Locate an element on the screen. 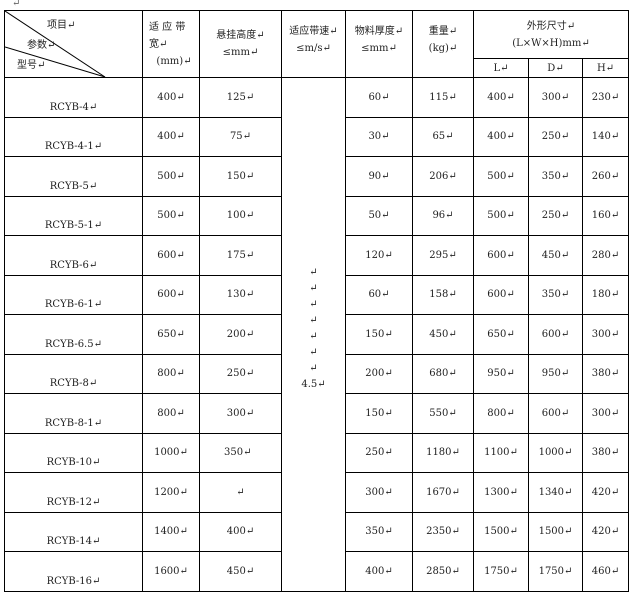 The image size is (632, 592). cell-material-thickness: 400↵ is located at coordinates (379, 571).